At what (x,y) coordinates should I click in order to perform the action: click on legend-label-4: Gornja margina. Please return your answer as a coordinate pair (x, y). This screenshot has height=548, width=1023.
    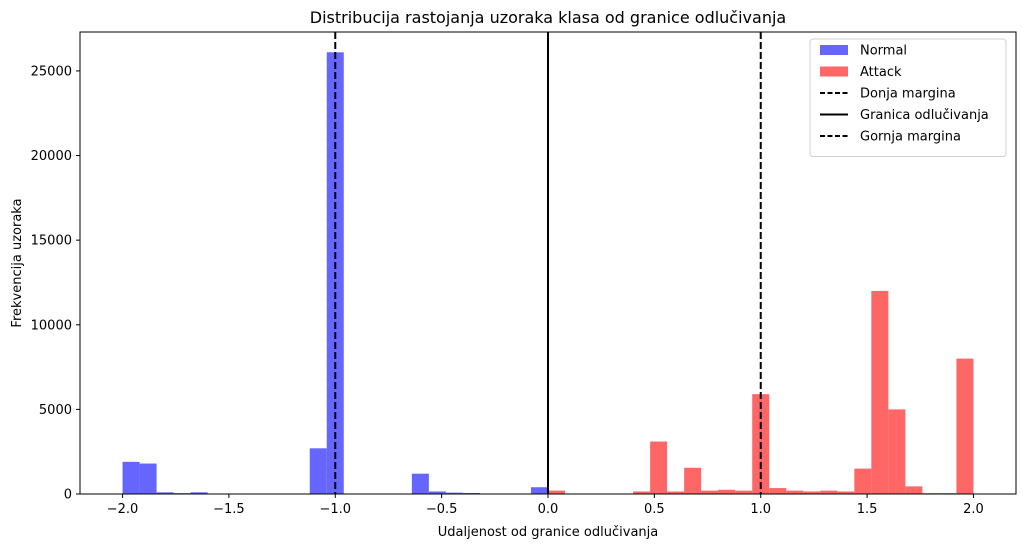
    Looking at the image, I should click on (910, 137).